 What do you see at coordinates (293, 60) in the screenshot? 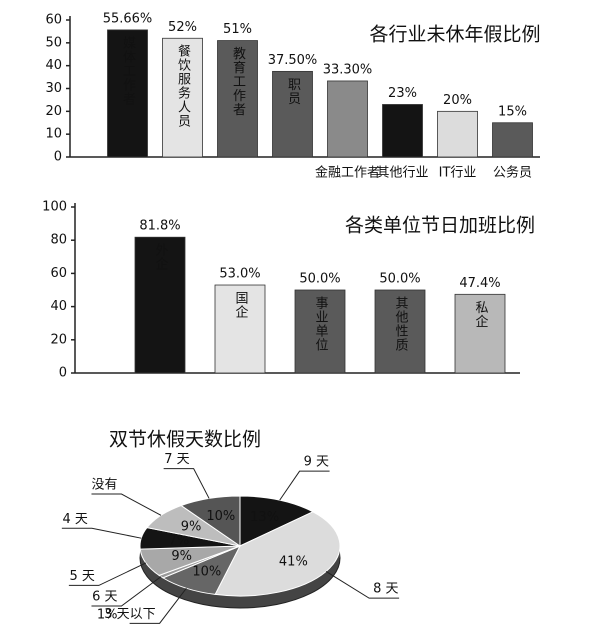
I see `value-label: 37.50%` at bounding box center [293, 60].